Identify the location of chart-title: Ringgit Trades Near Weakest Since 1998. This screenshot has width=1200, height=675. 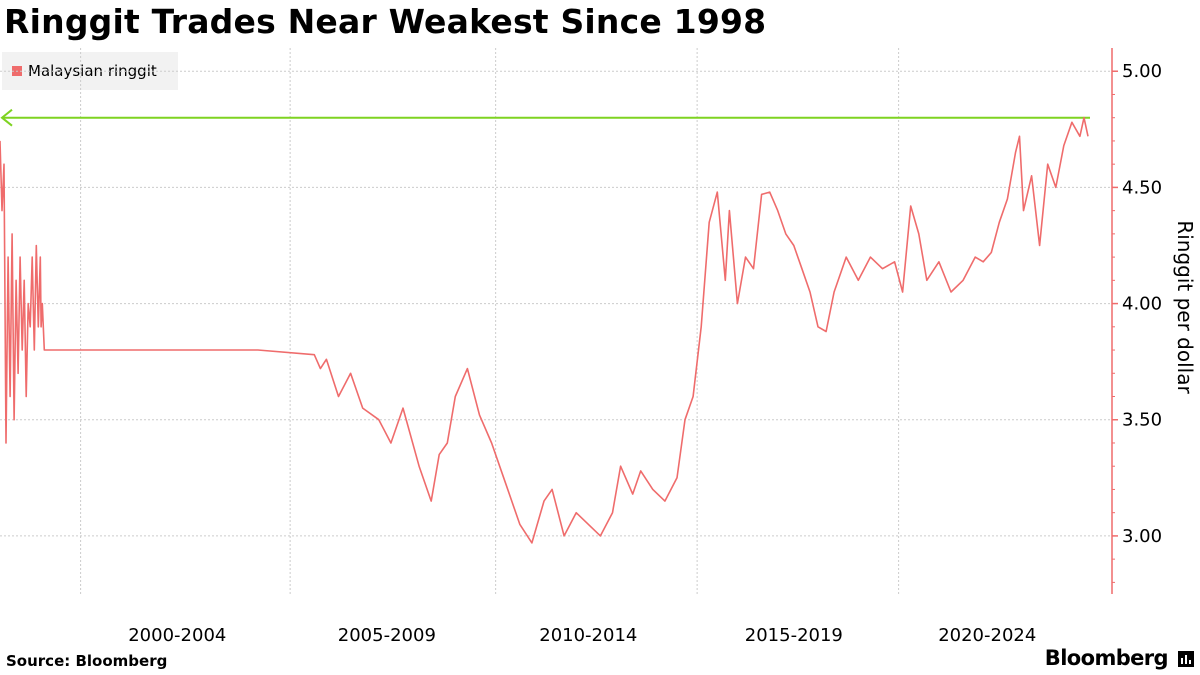
(385, 21).